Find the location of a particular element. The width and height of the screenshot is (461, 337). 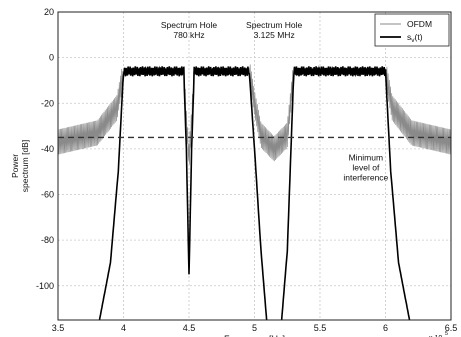

x-tick-label: 3.5 is located at coordinates (58, 328).